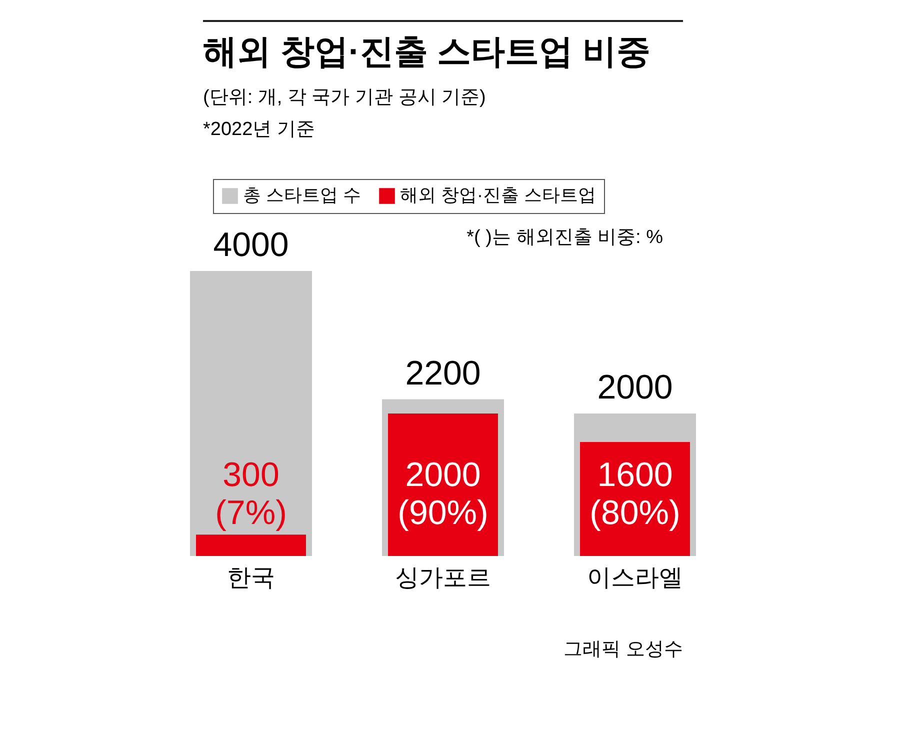 Image resolution: width=900 pixels, height=730 pixels. What do you see at coordinates (443, 578) in the screenshot?
I see `x-tick-label: 싱가포르` at bounding box center [443, 578].